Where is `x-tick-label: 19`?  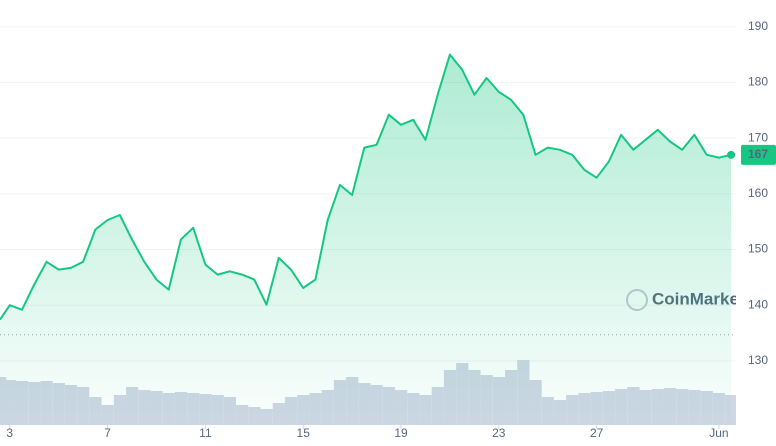 x-tick-label: 19 is located at coordinates (401, 433).